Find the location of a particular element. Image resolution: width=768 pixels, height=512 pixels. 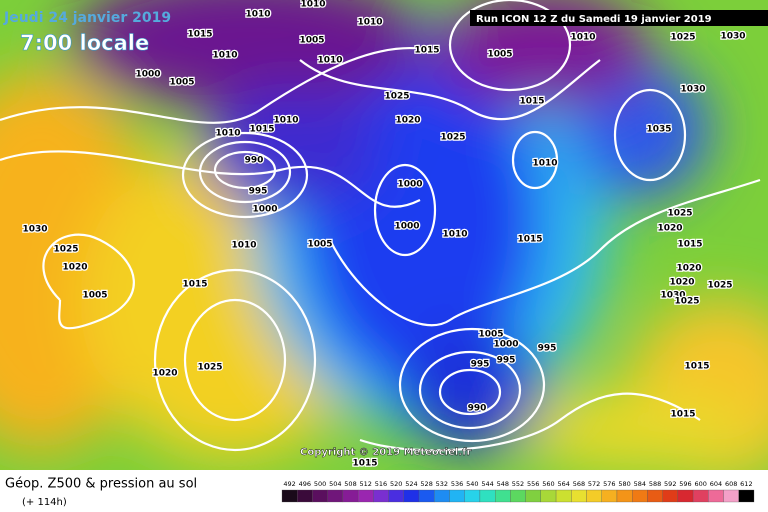

colorbar-label: 584 is located at coordinates (640, 484).